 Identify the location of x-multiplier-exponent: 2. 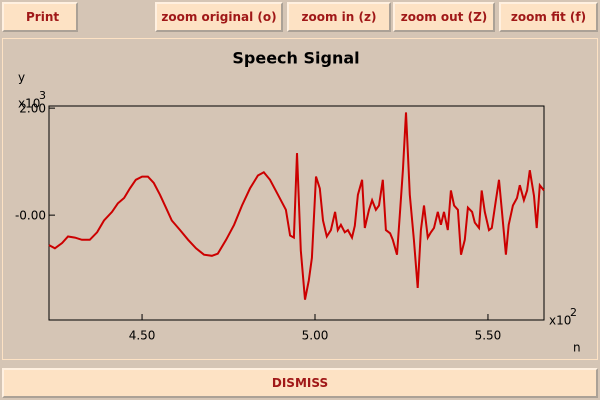
(573, 312).